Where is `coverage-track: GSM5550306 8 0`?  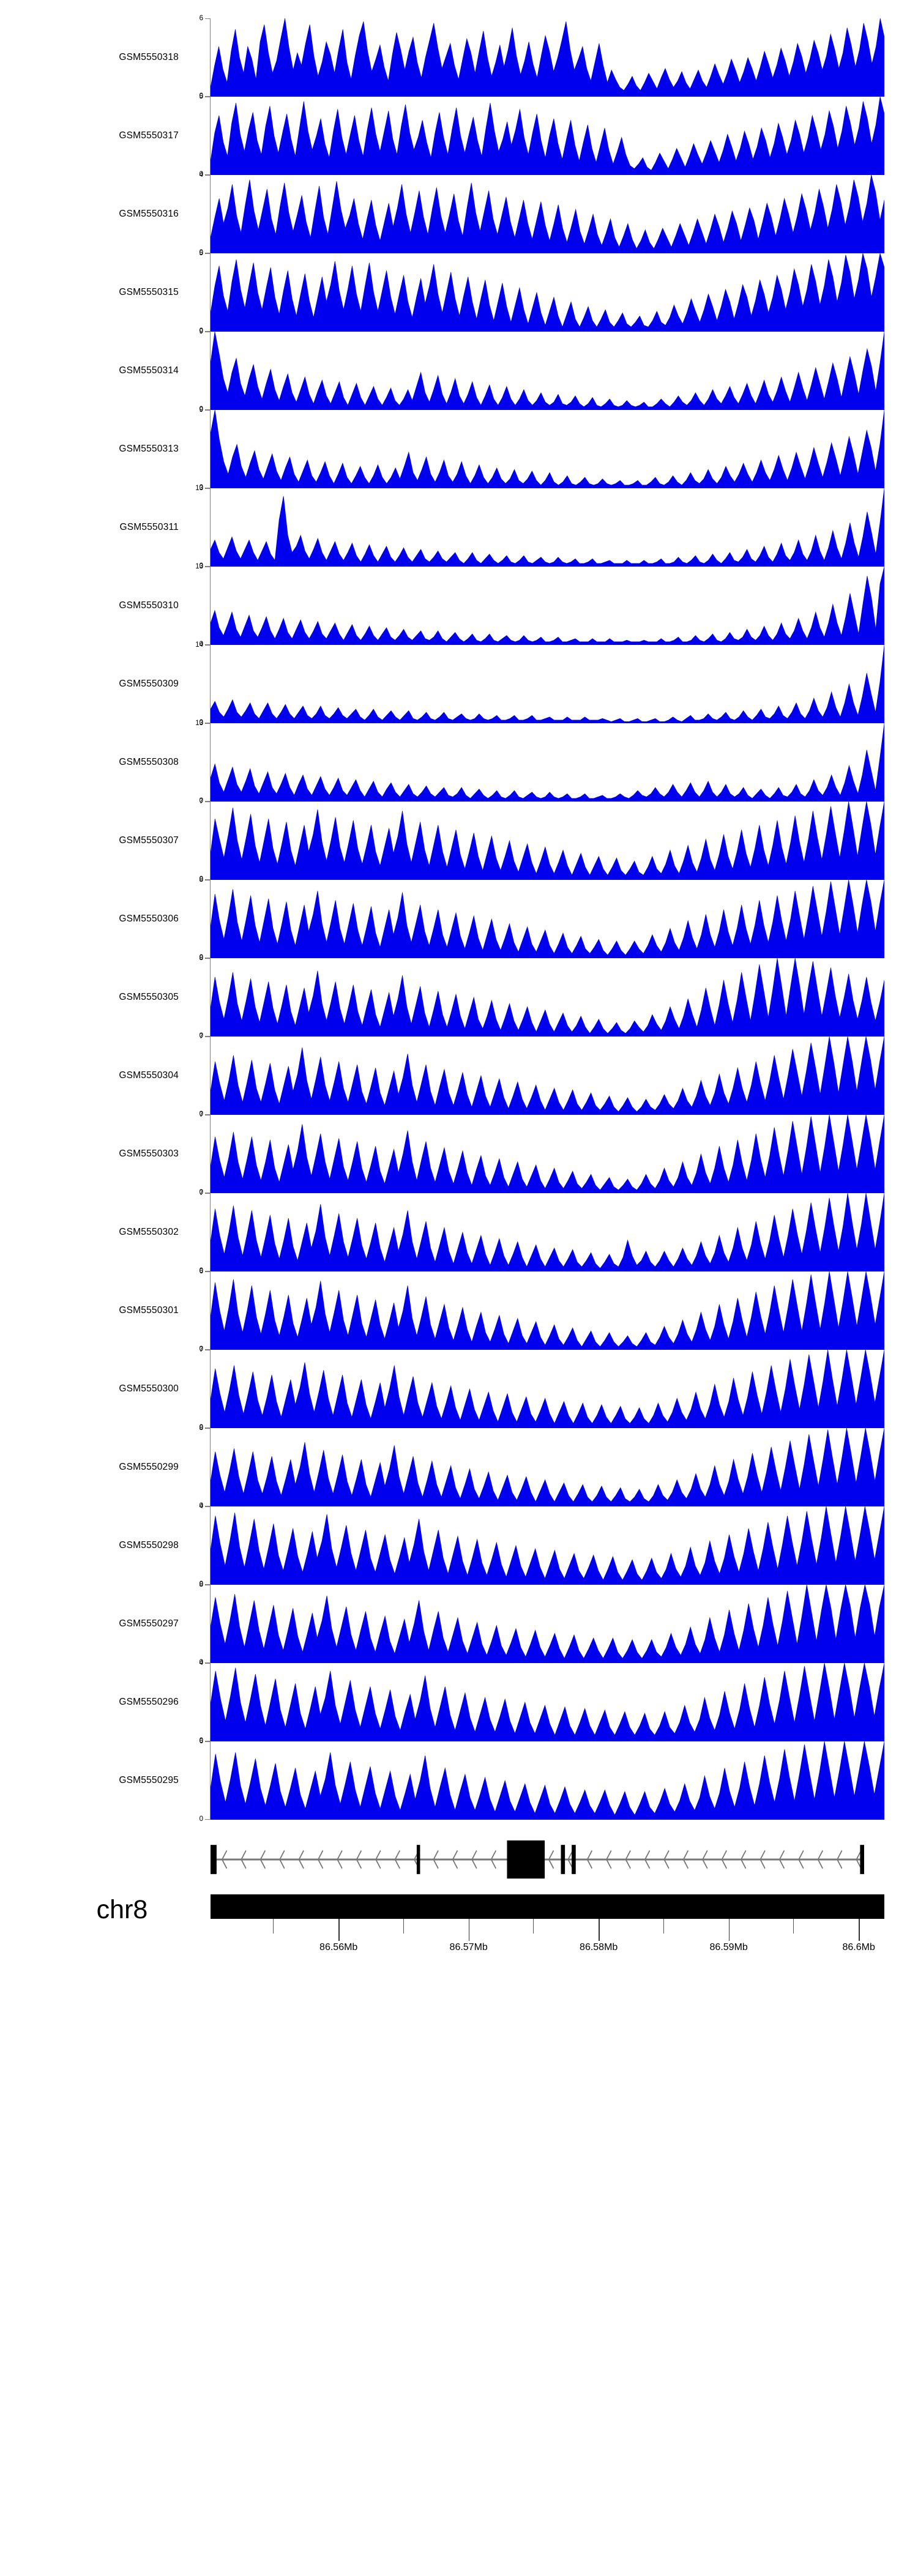 coverage-track: GSM5550306 8 0 is located at coordinates (459, 919).